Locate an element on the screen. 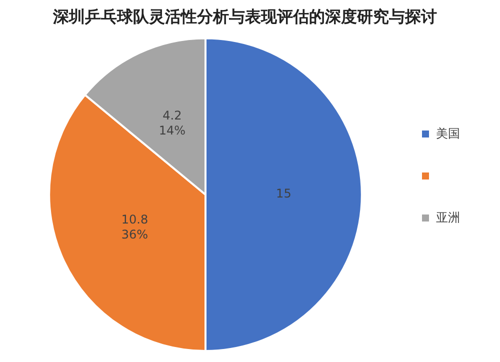 Image resolution: width=500 pixels, height=362 pixels. data-label: 15 is located at coordinates (284, 193).